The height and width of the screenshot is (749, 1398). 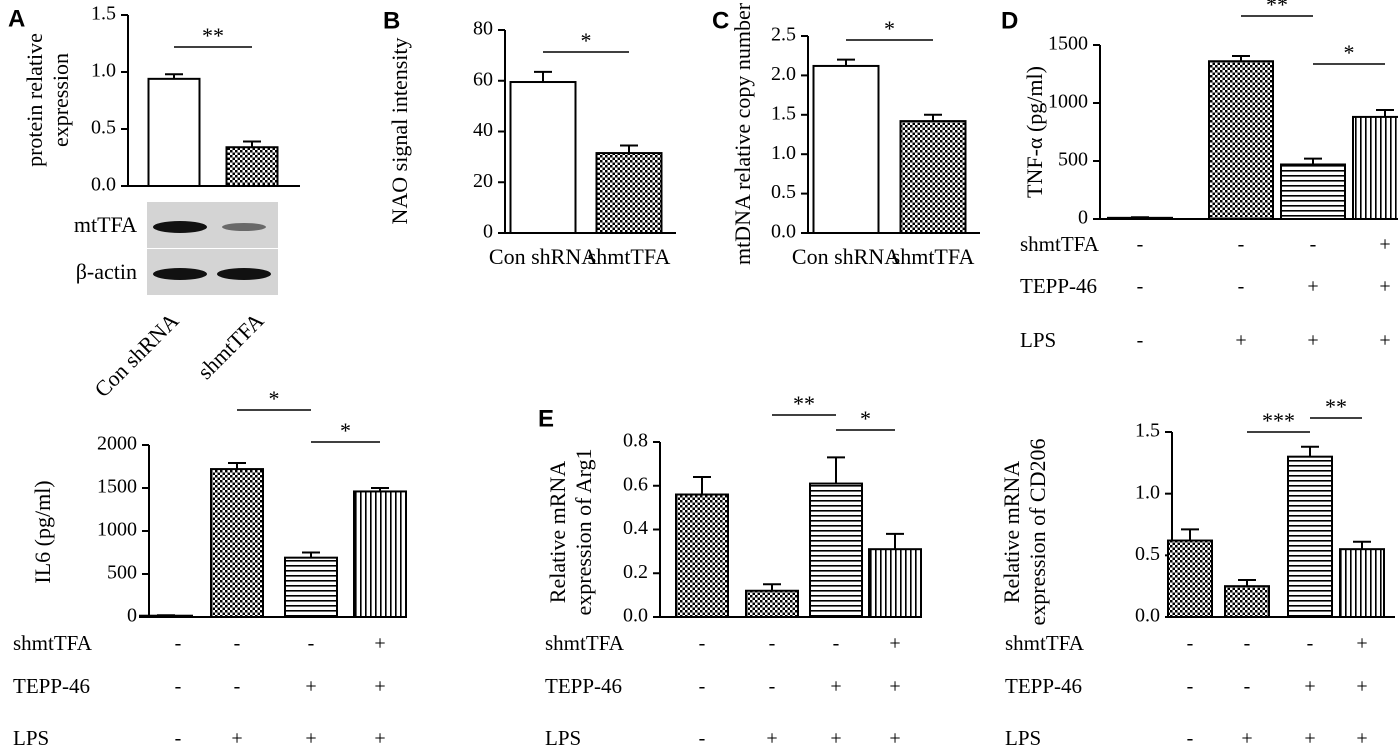 I want to click on y-tick-label: 2.0, so click(x=783, y=74).